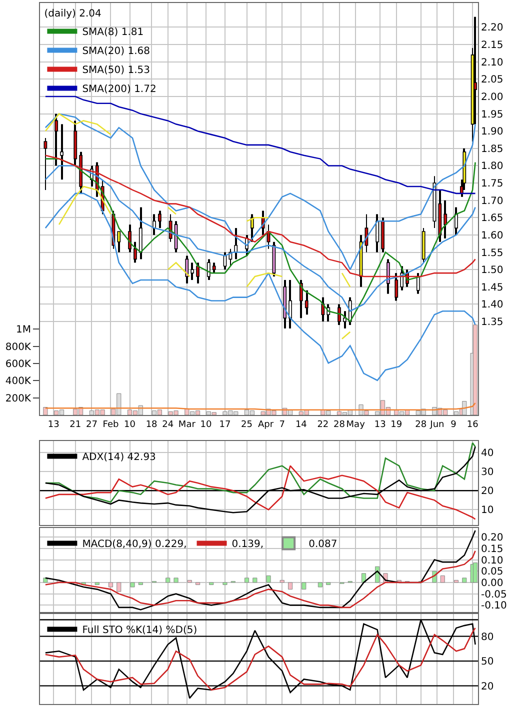 The image size is (526, 706). Describe the element at coordinates (492, 28) in the screenshot. I see `y-tick-label: 2.20` at that location.